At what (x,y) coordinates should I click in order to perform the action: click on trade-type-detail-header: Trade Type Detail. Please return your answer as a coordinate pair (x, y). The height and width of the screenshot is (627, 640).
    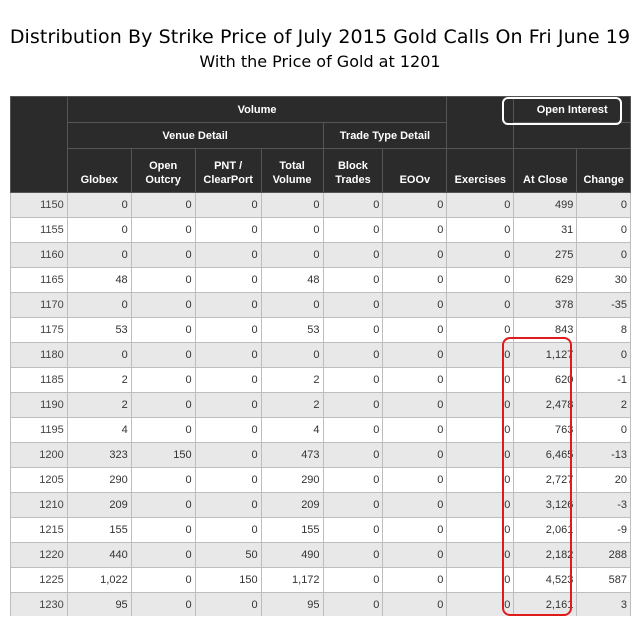
    Looking at the image, I should click on (385, 135).